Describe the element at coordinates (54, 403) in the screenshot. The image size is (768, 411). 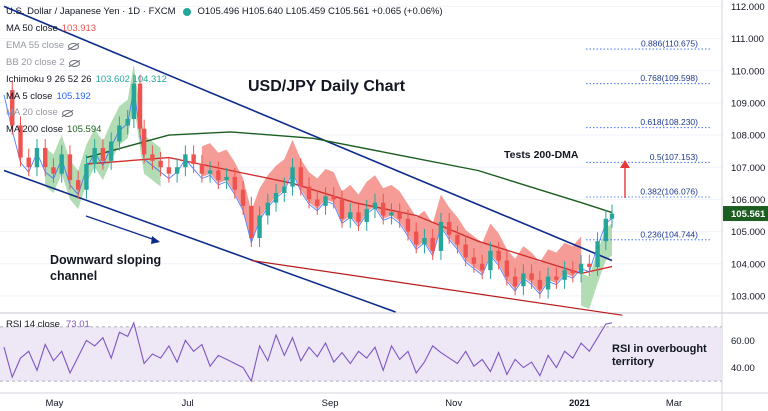
I see `time-tick-label: May` at that location.